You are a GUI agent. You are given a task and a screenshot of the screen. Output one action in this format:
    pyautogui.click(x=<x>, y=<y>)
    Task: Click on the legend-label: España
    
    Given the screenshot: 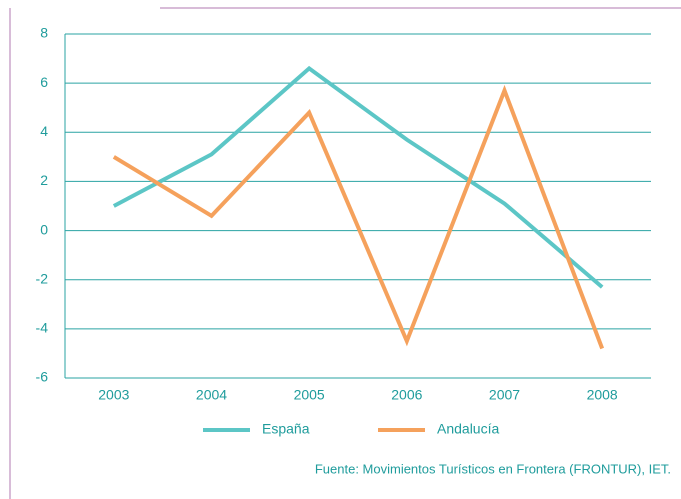 What is the action you would take?
    pyautogui.click(x=286, y=429)
    